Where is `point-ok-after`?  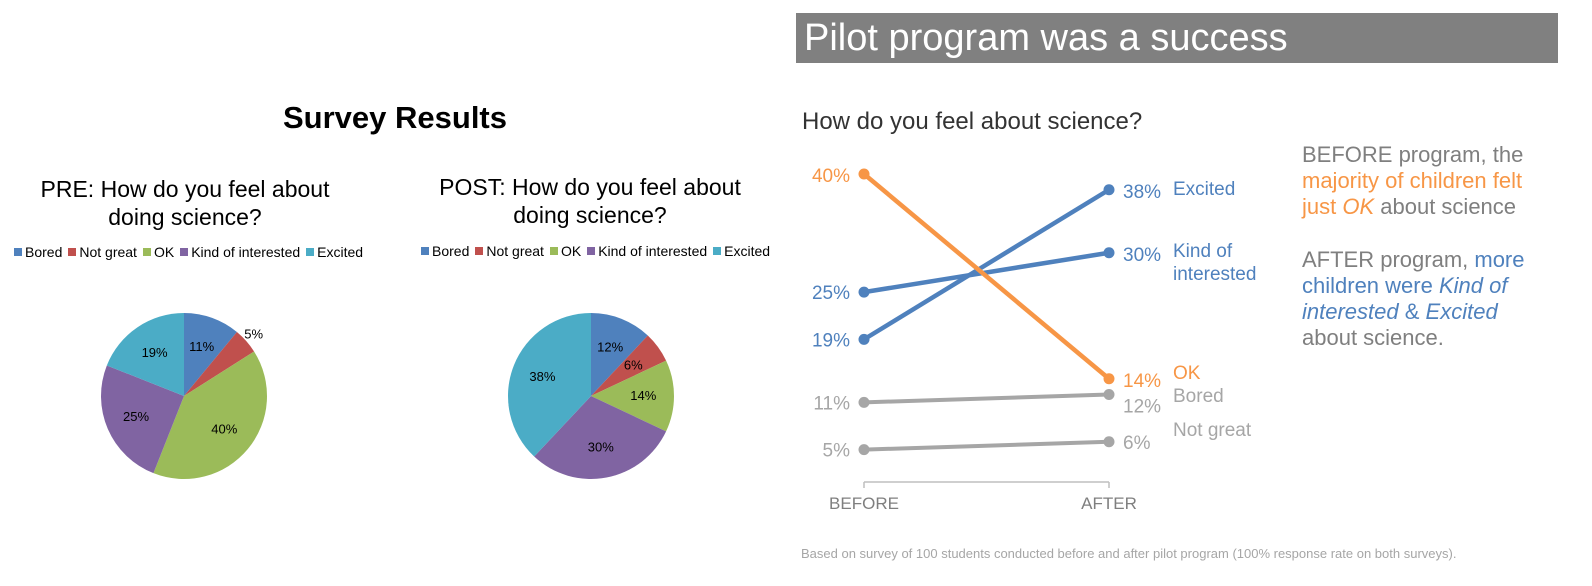 point-ok-after is located at coordinates (1109, 379).